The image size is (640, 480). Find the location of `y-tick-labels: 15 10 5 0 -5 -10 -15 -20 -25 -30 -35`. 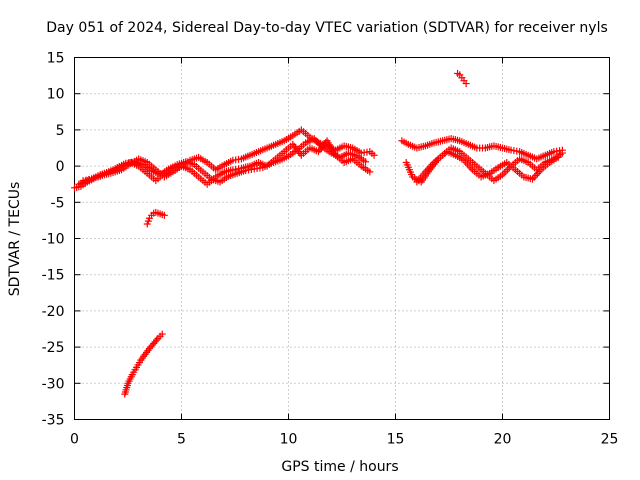

y-tick-labels: 15 10 5 0 -5 -10 -15 -20 -25 -30 -35 is located at coordinates (53, 240).